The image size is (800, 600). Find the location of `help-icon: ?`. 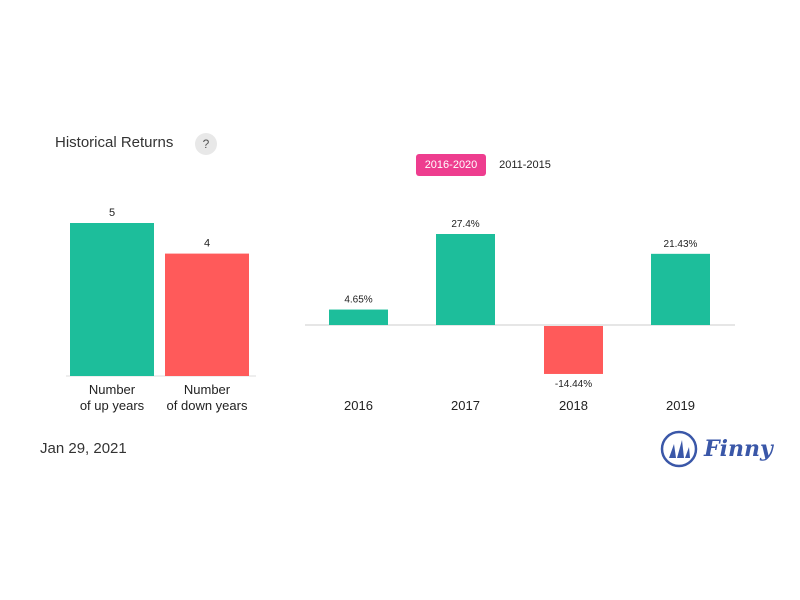

help-icon: ? is located at coordinates (206, 144).